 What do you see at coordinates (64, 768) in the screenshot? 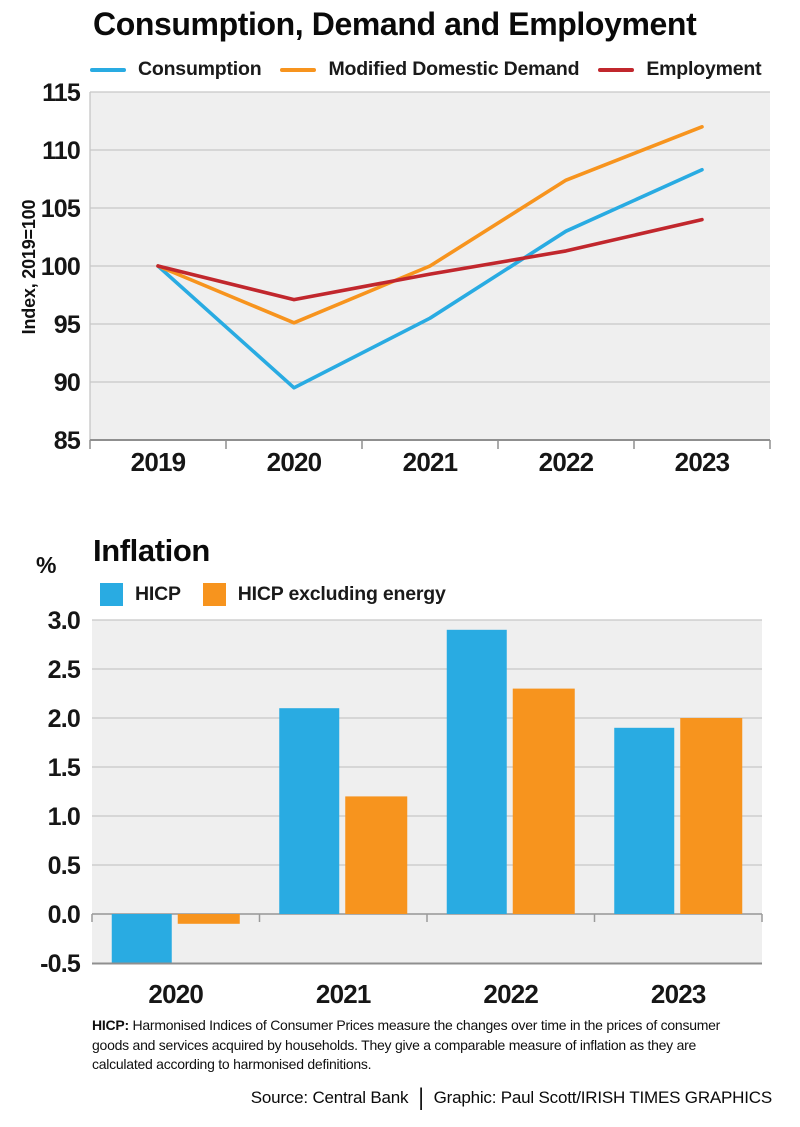
I see `y-tick-label-1.5: 1.5` at bounding box center [64, 768].